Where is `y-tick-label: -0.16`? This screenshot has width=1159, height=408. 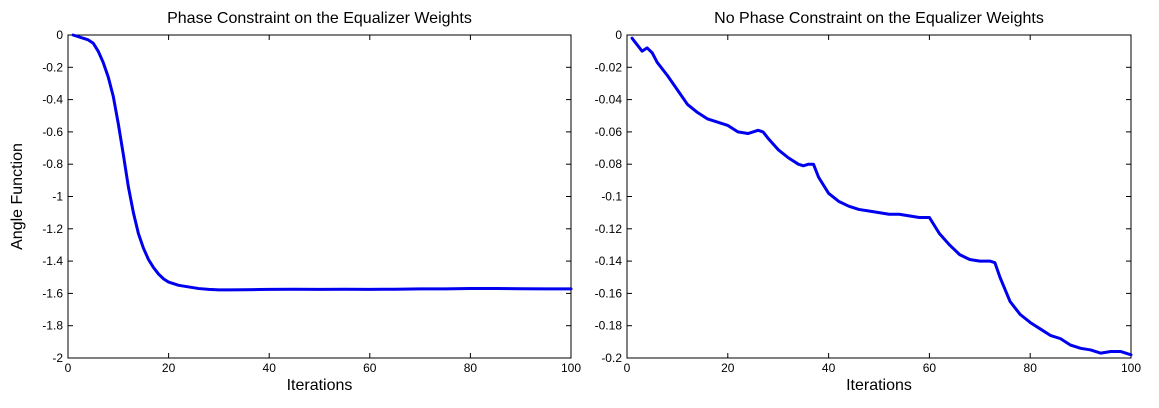 y-tick-label: -0.16 is located at coordinates (609, 293).